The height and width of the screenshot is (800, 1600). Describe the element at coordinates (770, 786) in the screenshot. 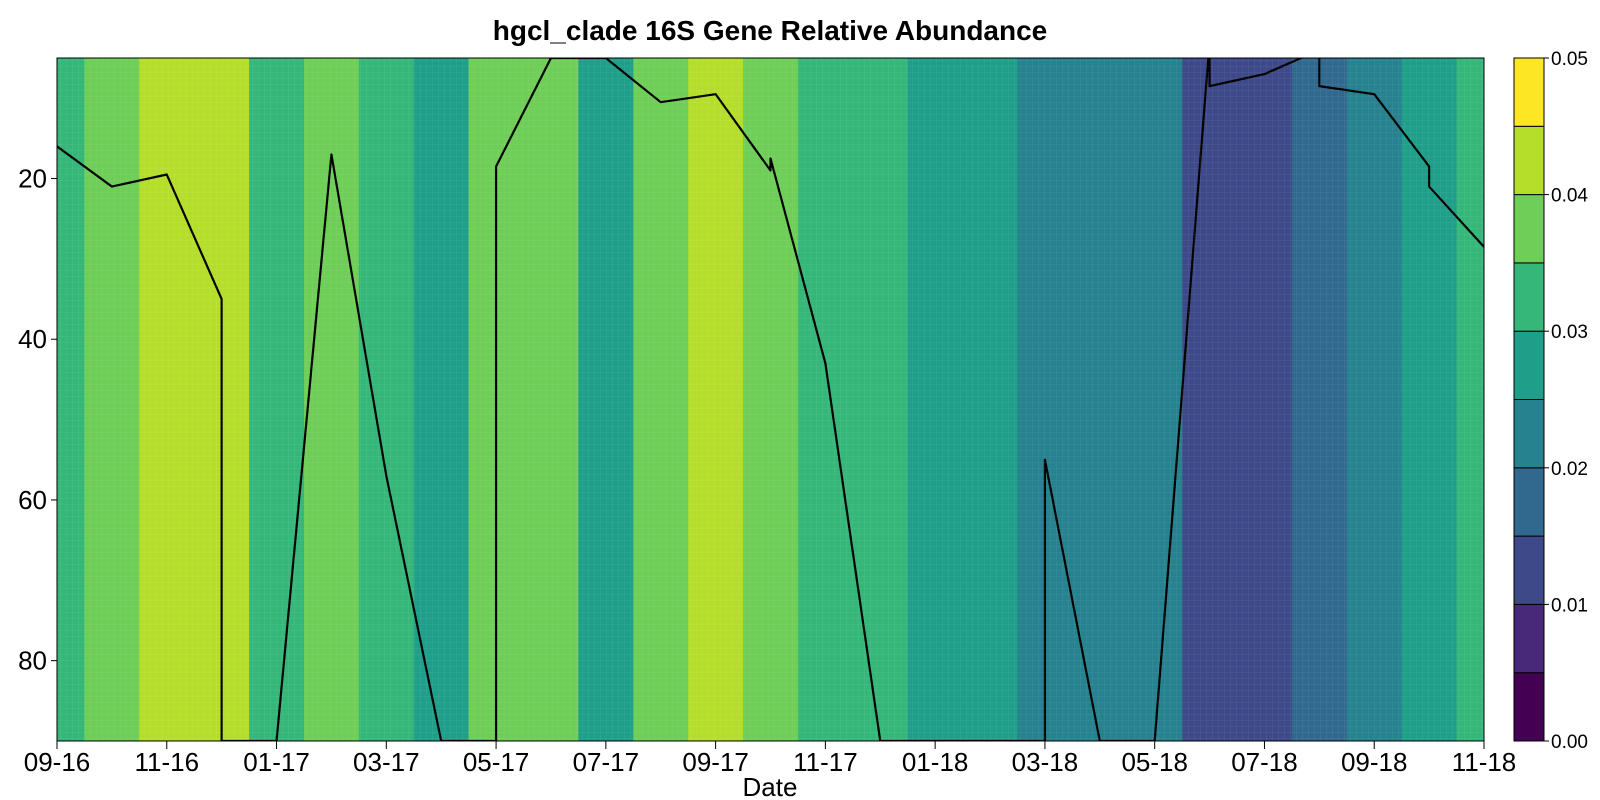

I see `x-axis-label: Date` at that location.